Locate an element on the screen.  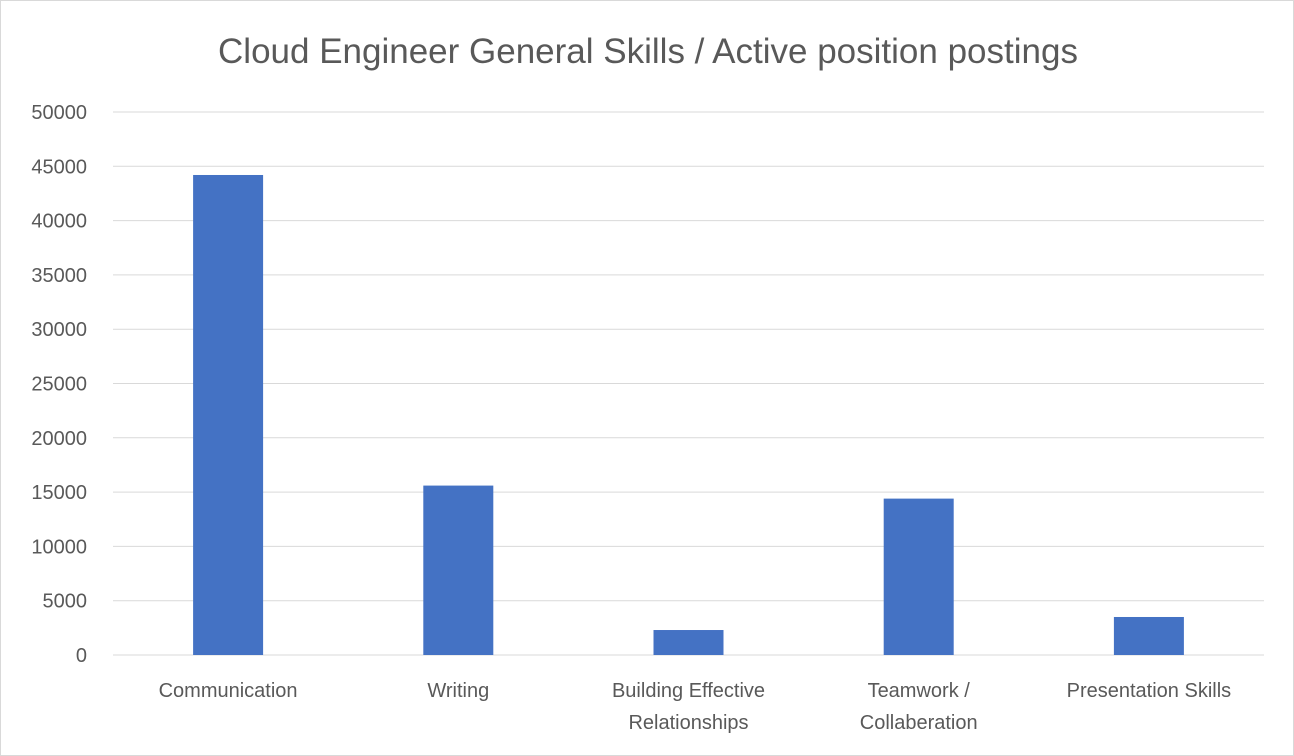
y-tick-label: 0 is located at coordinates (81, 656).